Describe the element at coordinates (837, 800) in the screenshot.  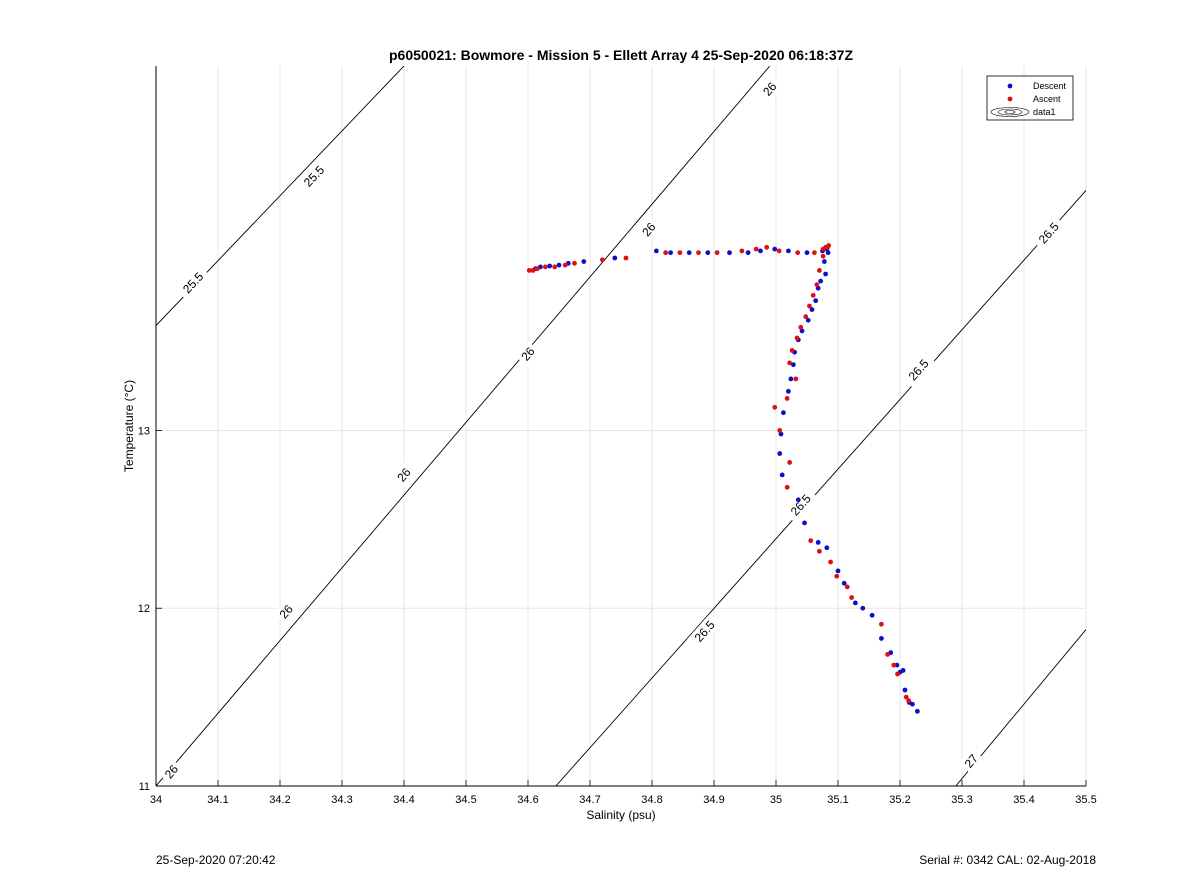
I see `x-tick-label: 35.1` at that location.